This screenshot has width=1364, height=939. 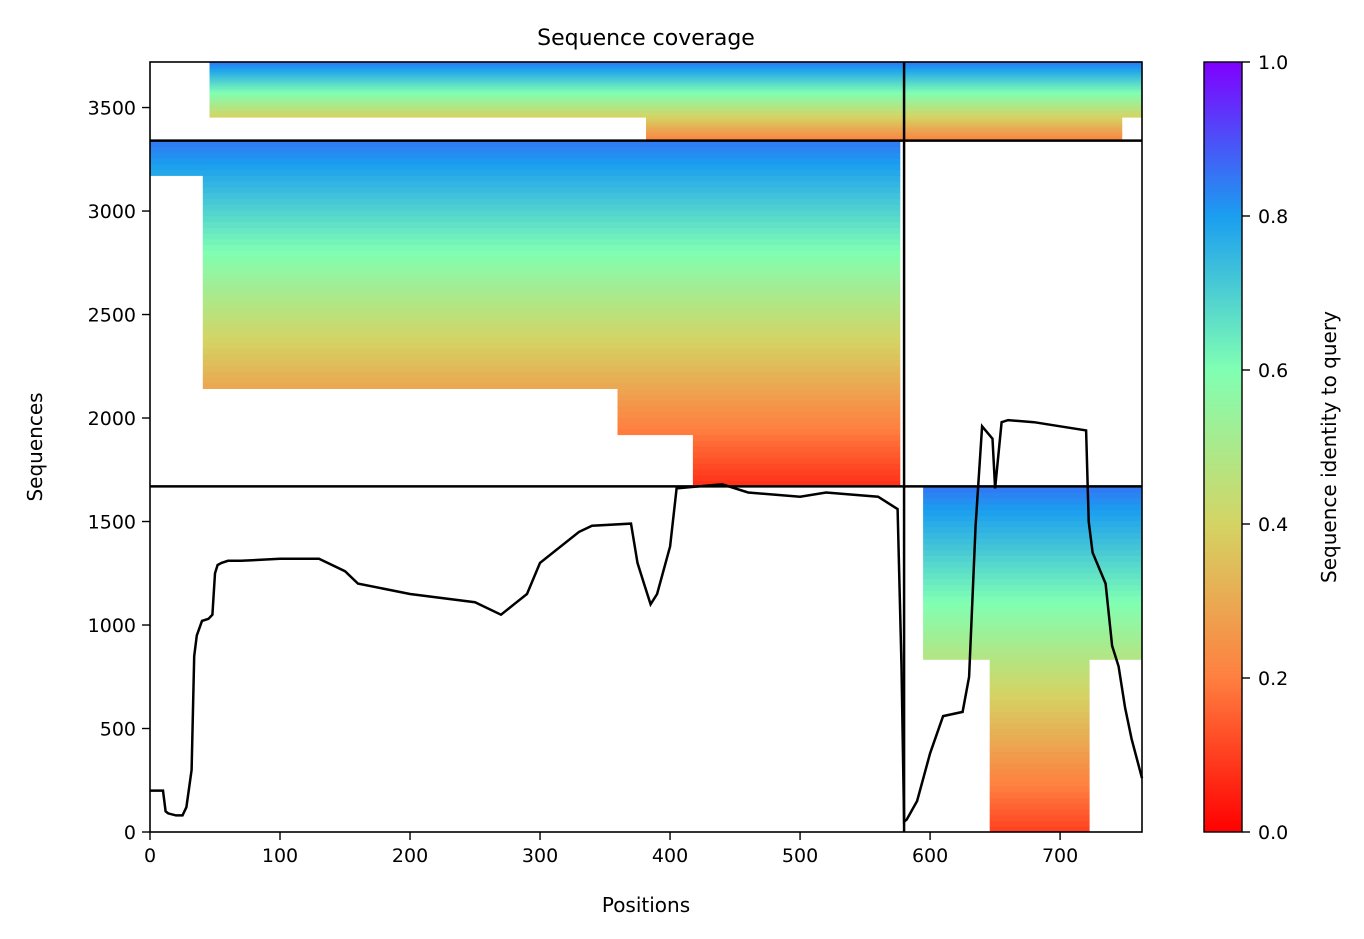 I want to click on y-axis-label: Sequences, so click(x=35, y=446).